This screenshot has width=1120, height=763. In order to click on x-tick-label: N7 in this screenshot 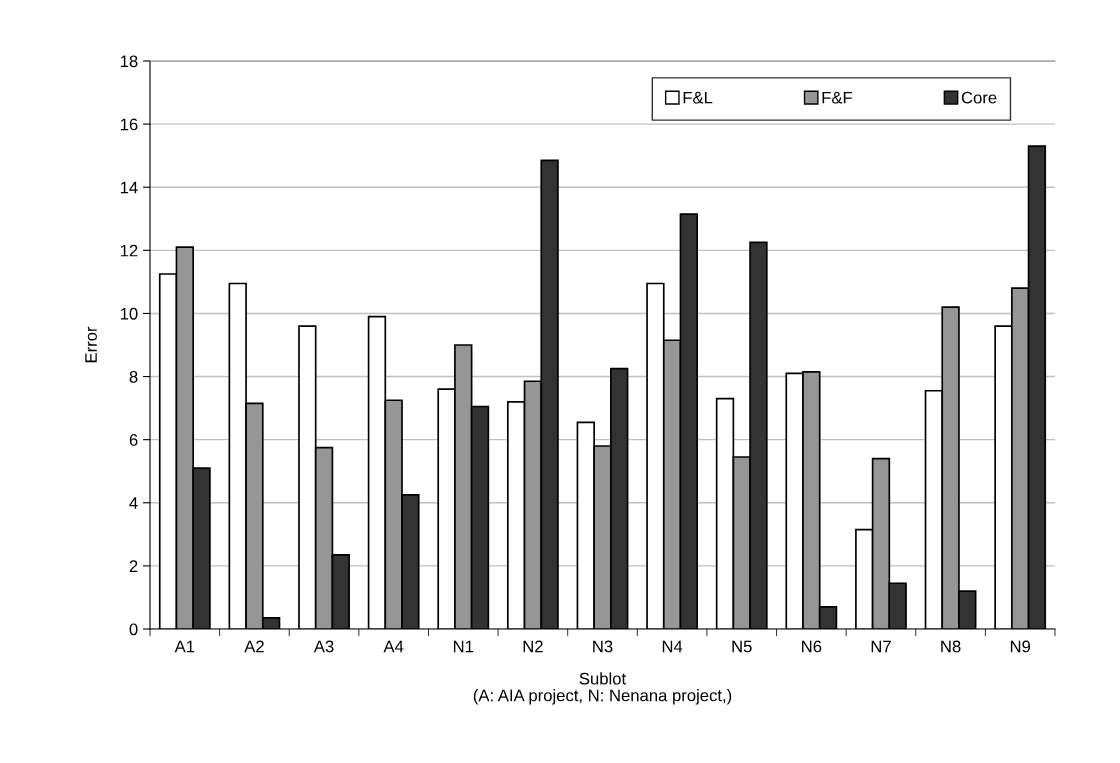, I will do `click(881, 646)`.